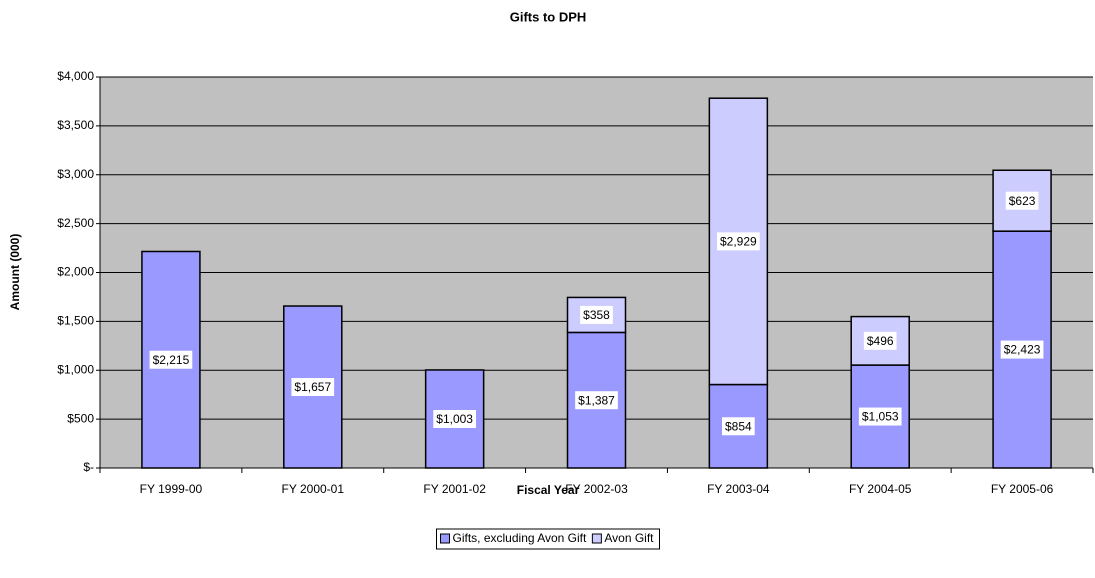 Image resolution: width=1095 pixels, height=578 pixels. I want to click on data-label: $1,657, so click(312, 387).